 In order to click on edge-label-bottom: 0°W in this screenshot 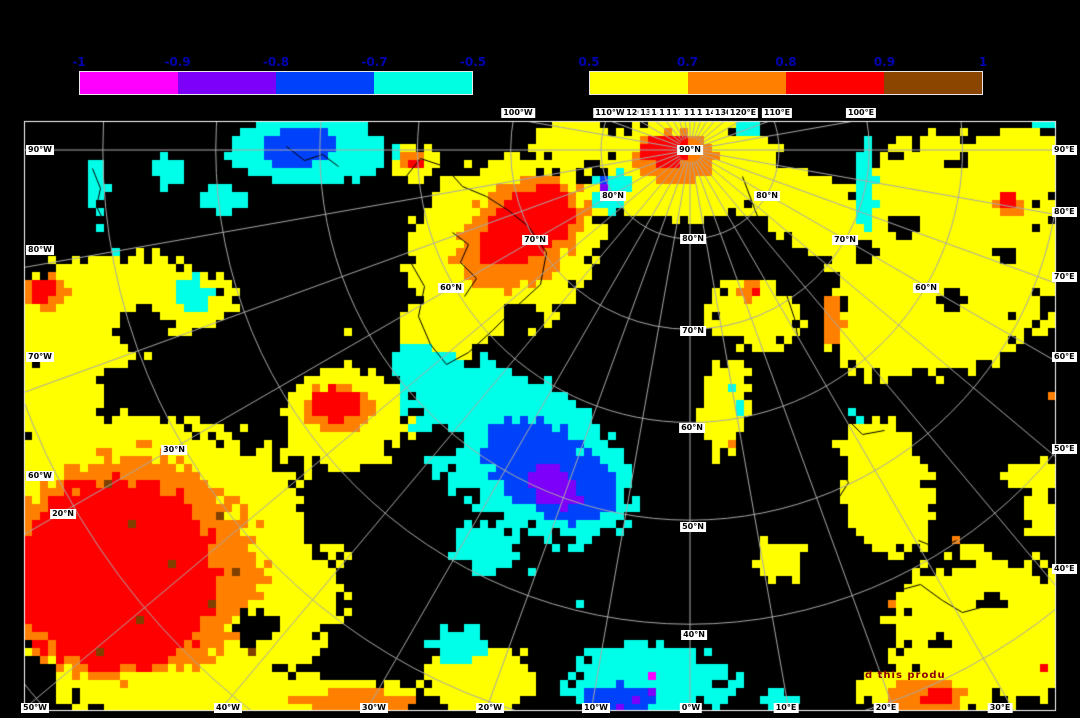, I will do `click(691, 708)`.